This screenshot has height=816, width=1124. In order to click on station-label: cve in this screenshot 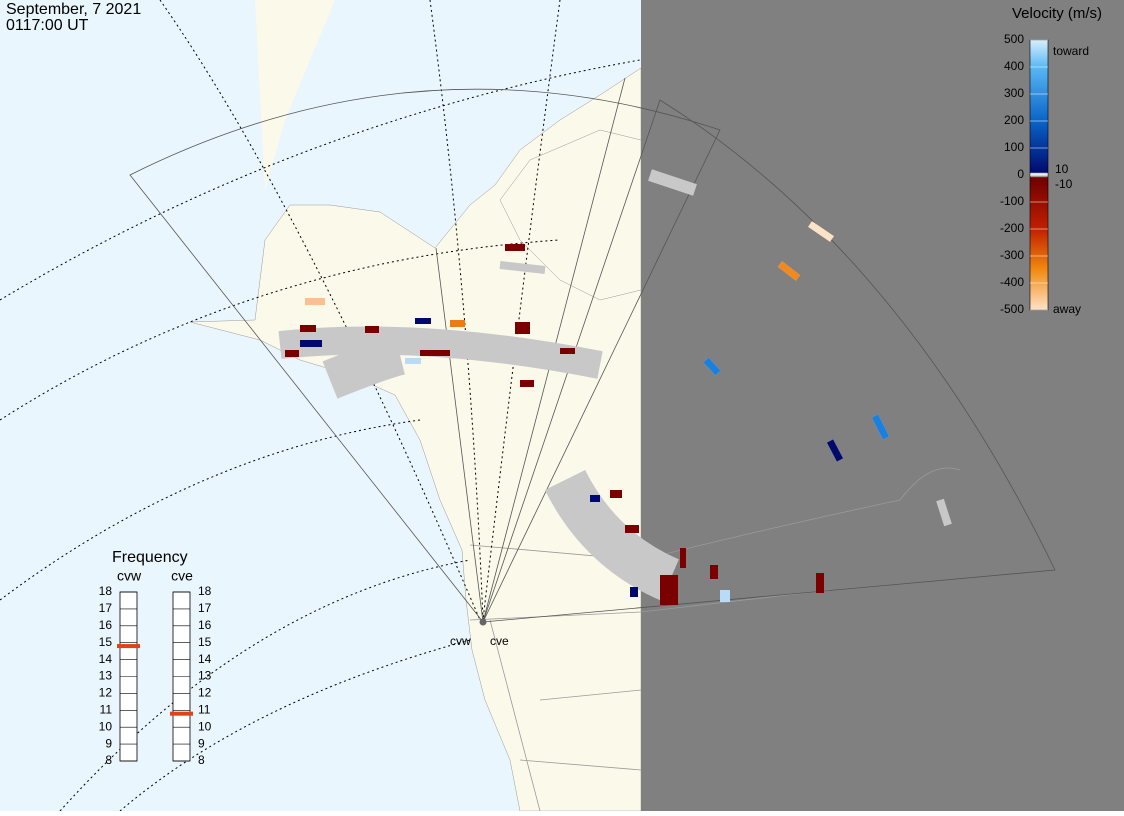, I will do `click(499, 641)`.